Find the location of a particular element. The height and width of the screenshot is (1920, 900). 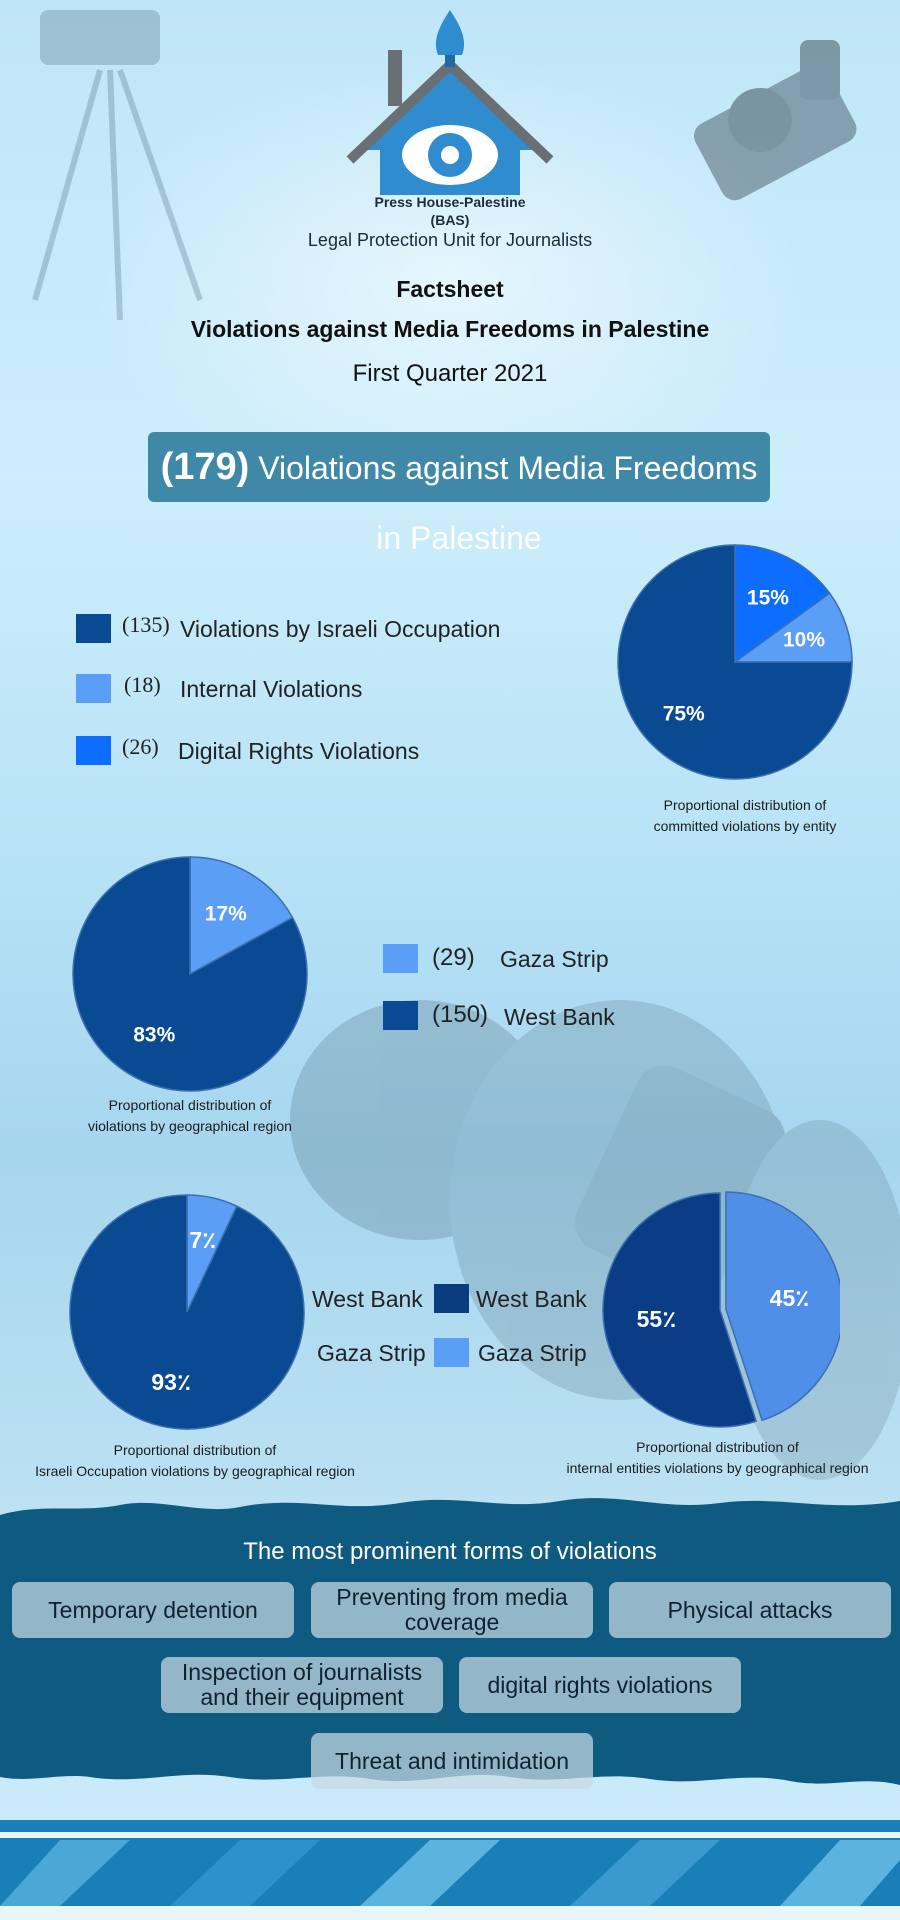

factsheet-title: Factsheet is located at coordinates (450, 289).